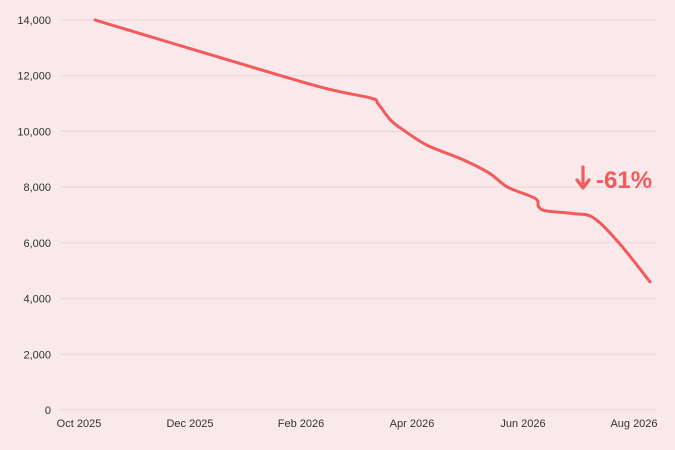 The image size is (675, 450). I want to click on change-annotation: -61%, so click(613, 179).